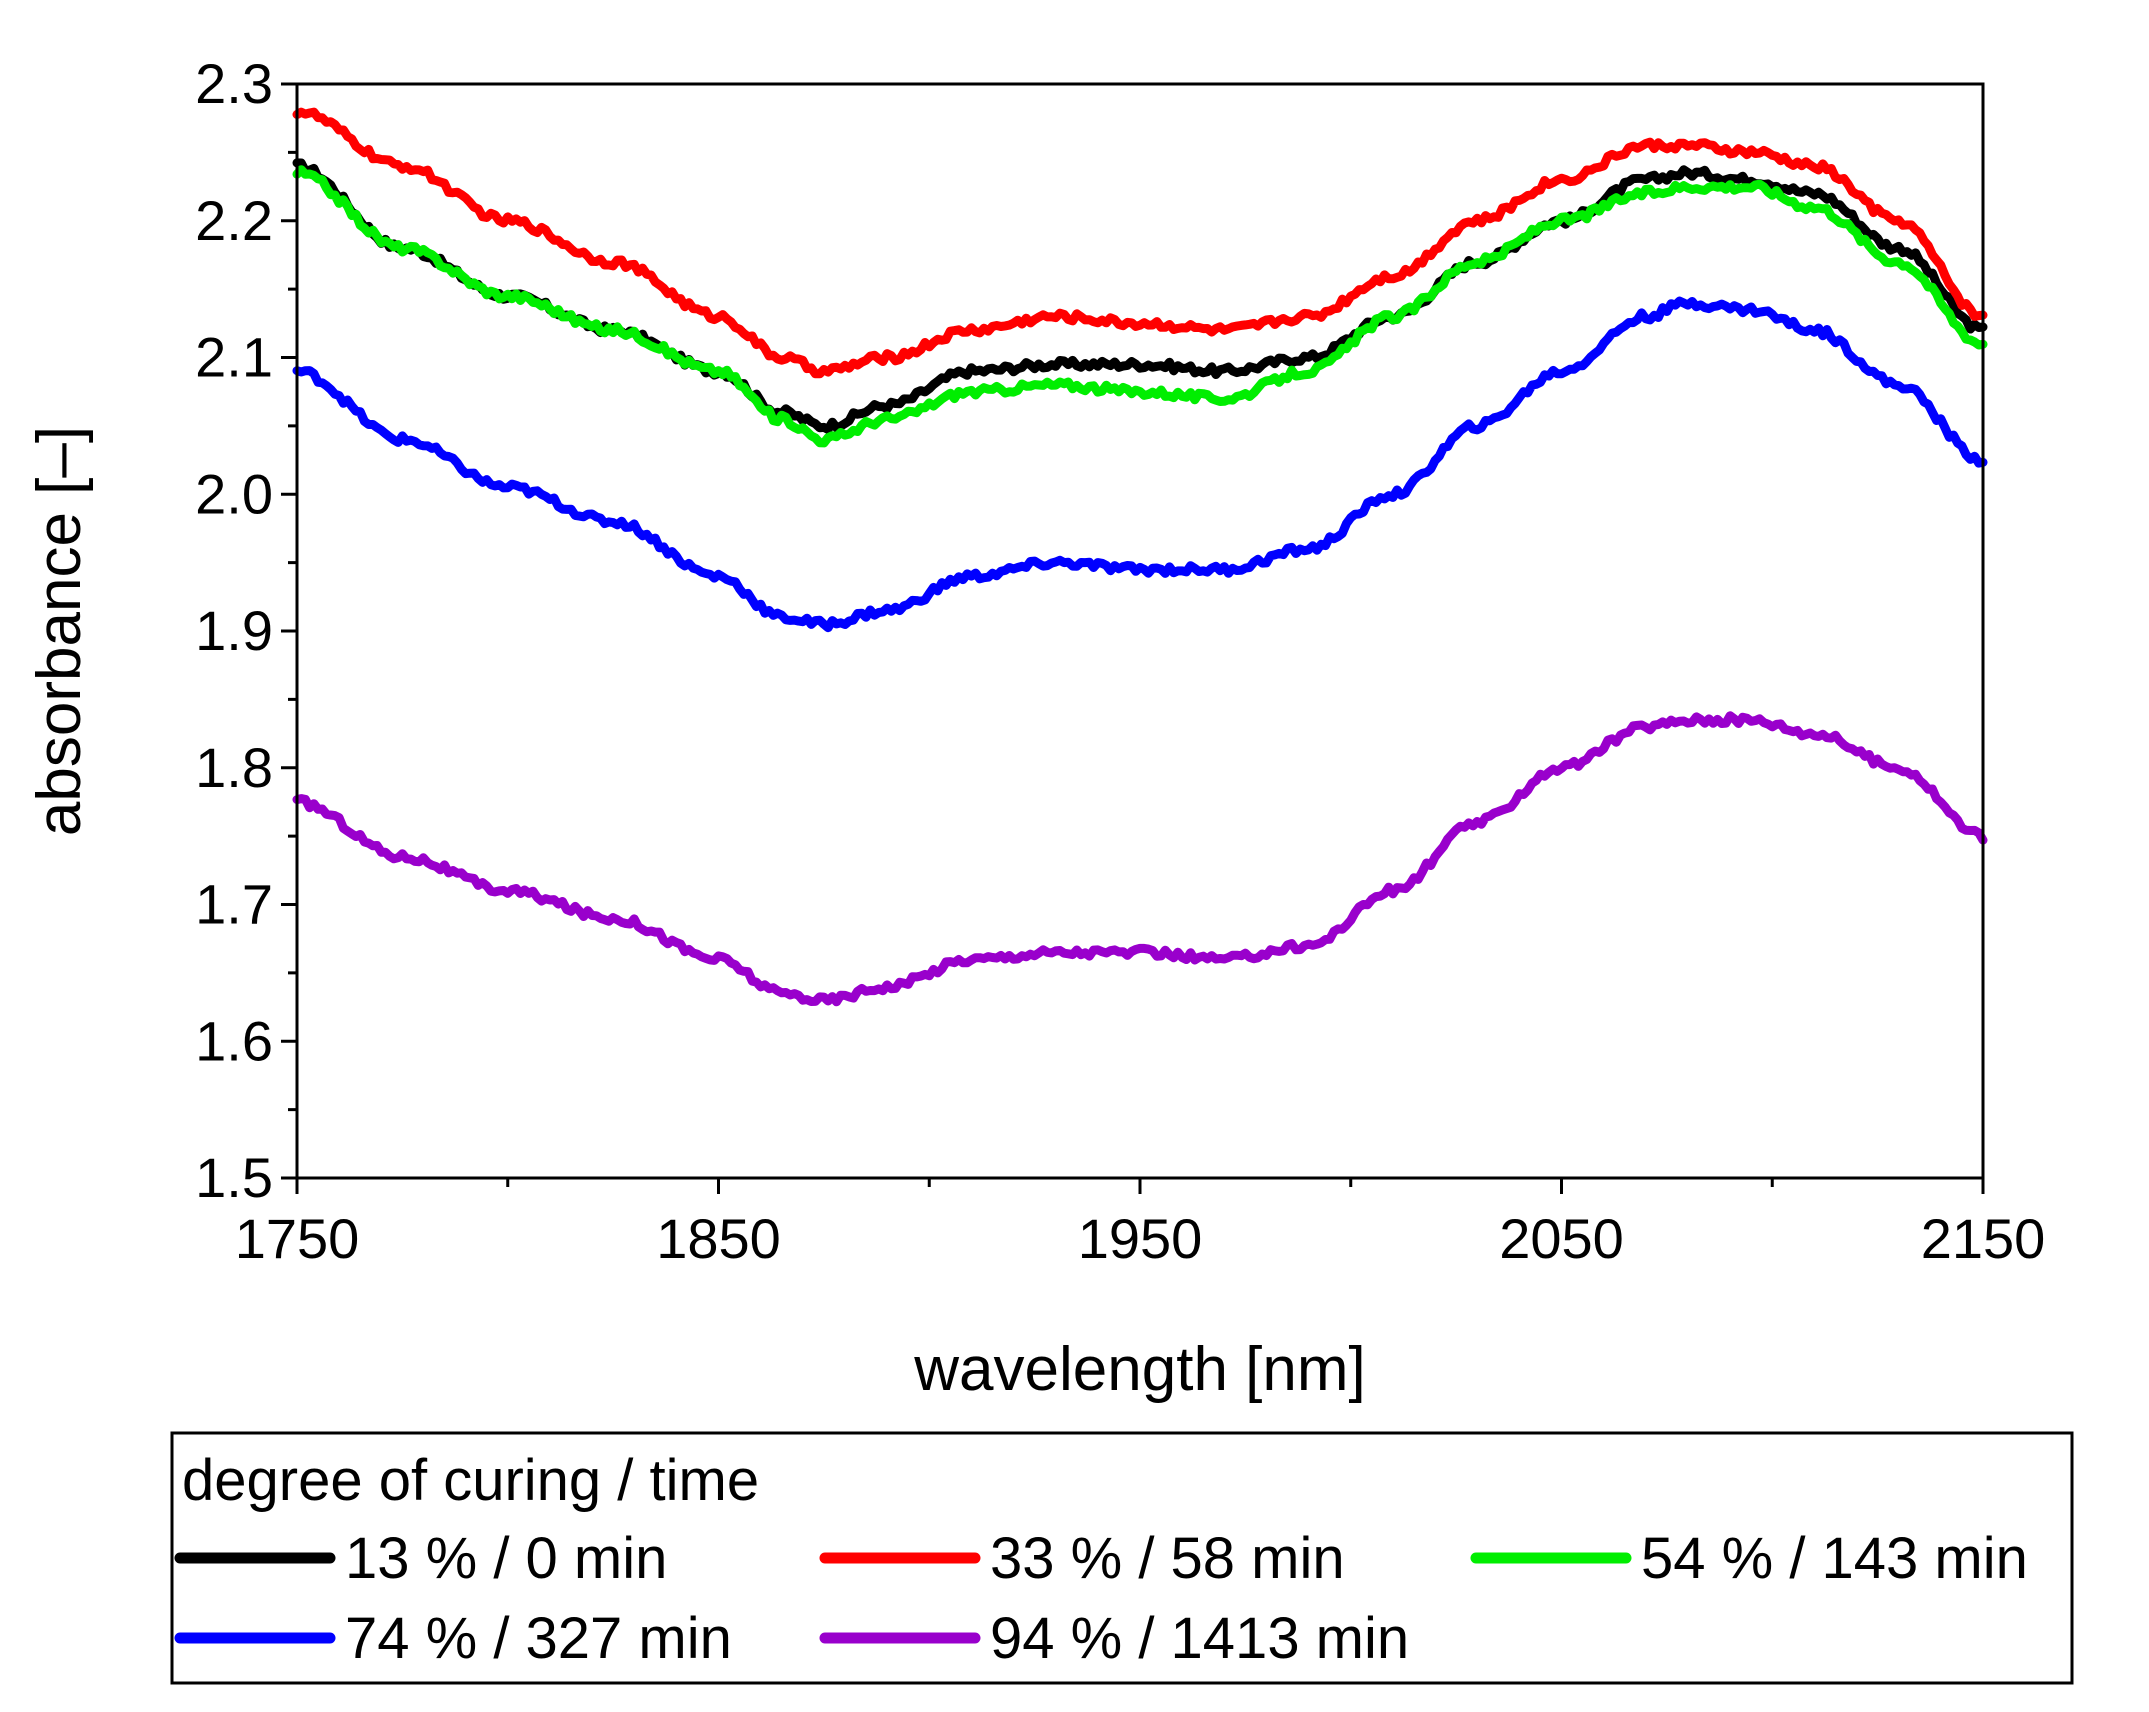 Image resolution: width=2149 pixels, height=1712 pixels. I want to click on y-tick-label: 1.9, so click(234, 630).